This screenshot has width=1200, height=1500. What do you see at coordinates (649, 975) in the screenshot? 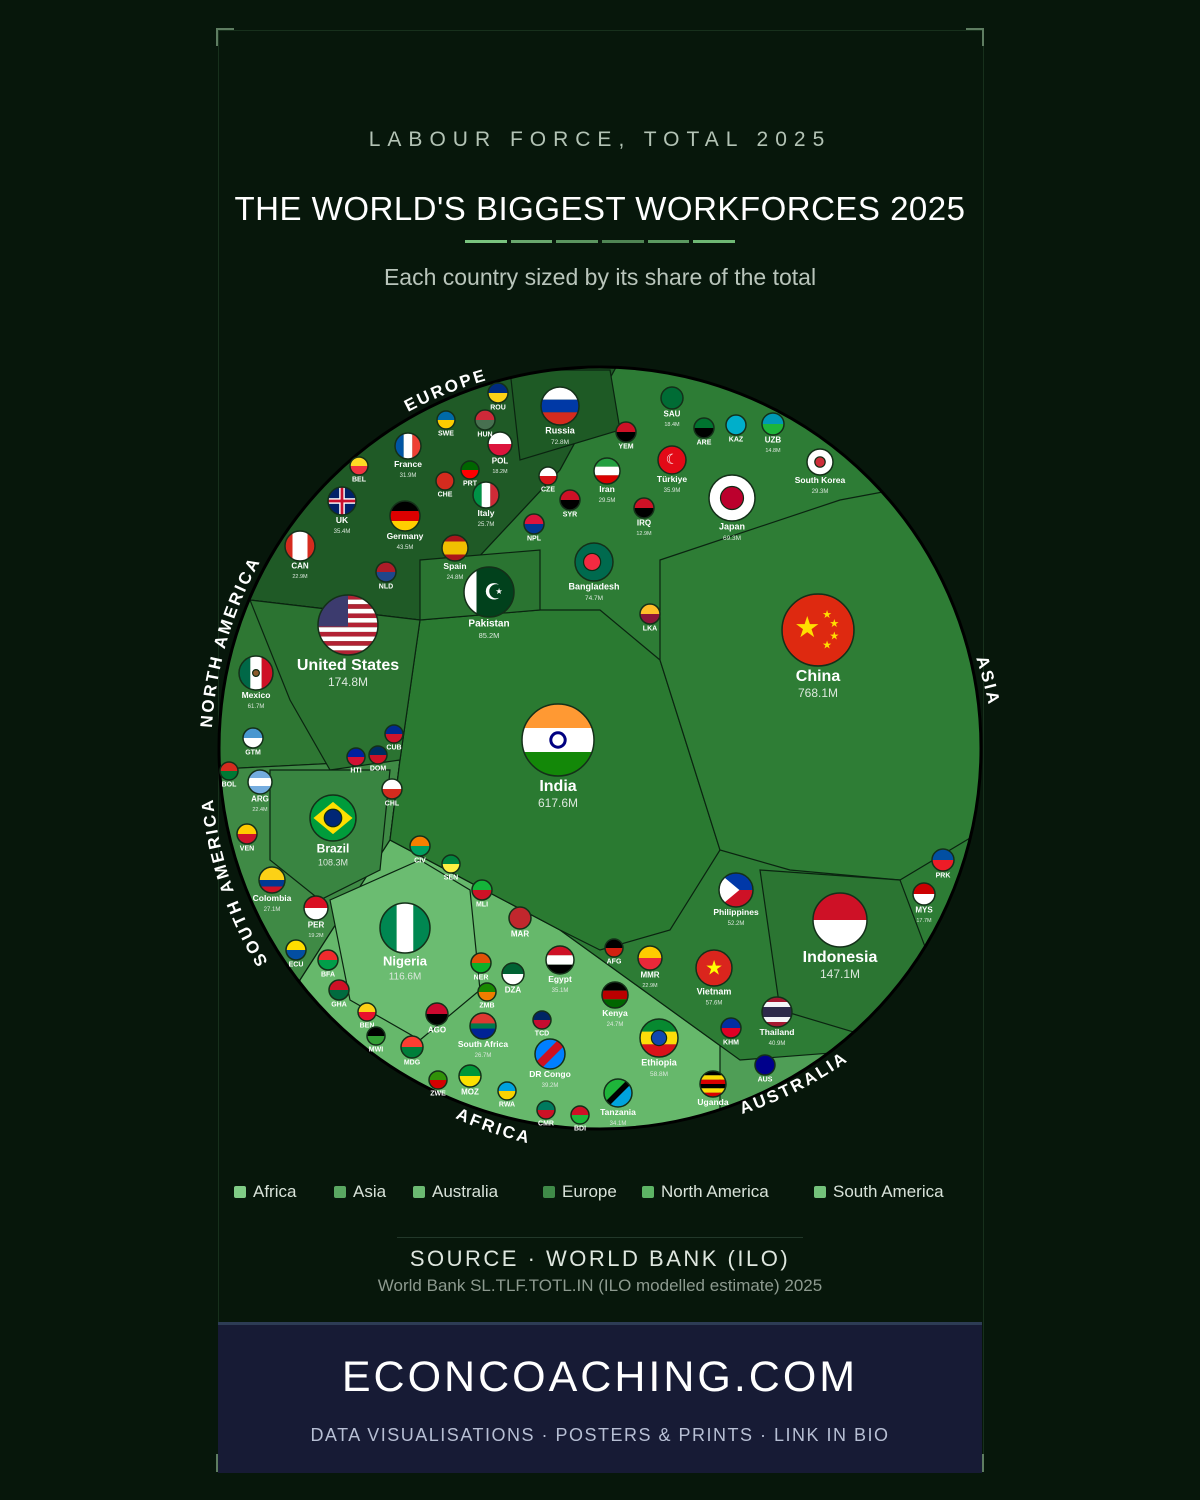
I see `country-label: MMR` at bounding box center [649, 975].